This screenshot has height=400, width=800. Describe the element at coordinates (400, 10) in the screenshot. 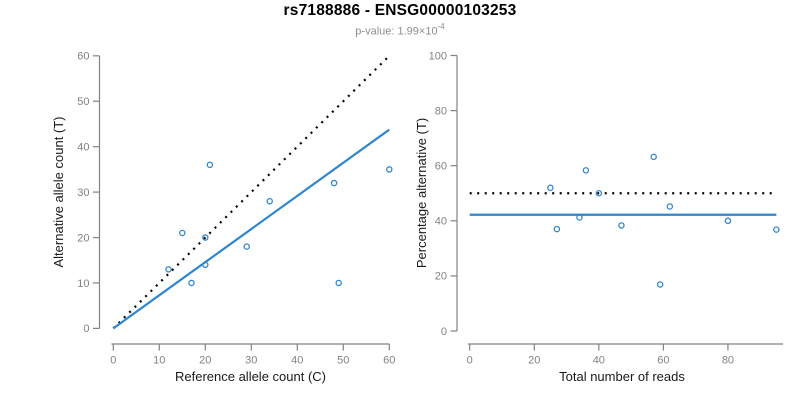

I see `figure-title: rs7188886 - ENSG00000103253` at that location.